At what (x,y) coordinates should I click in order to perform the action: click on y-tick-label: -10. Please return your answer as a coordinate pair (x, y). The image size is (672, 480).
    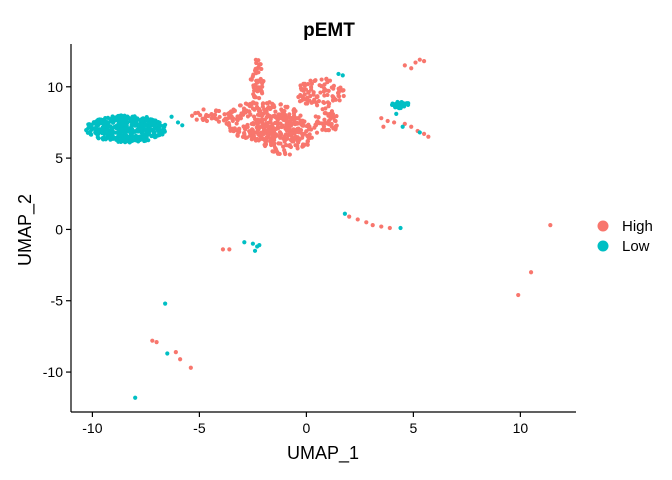
    Looking at the image, I should click on (53, 372).